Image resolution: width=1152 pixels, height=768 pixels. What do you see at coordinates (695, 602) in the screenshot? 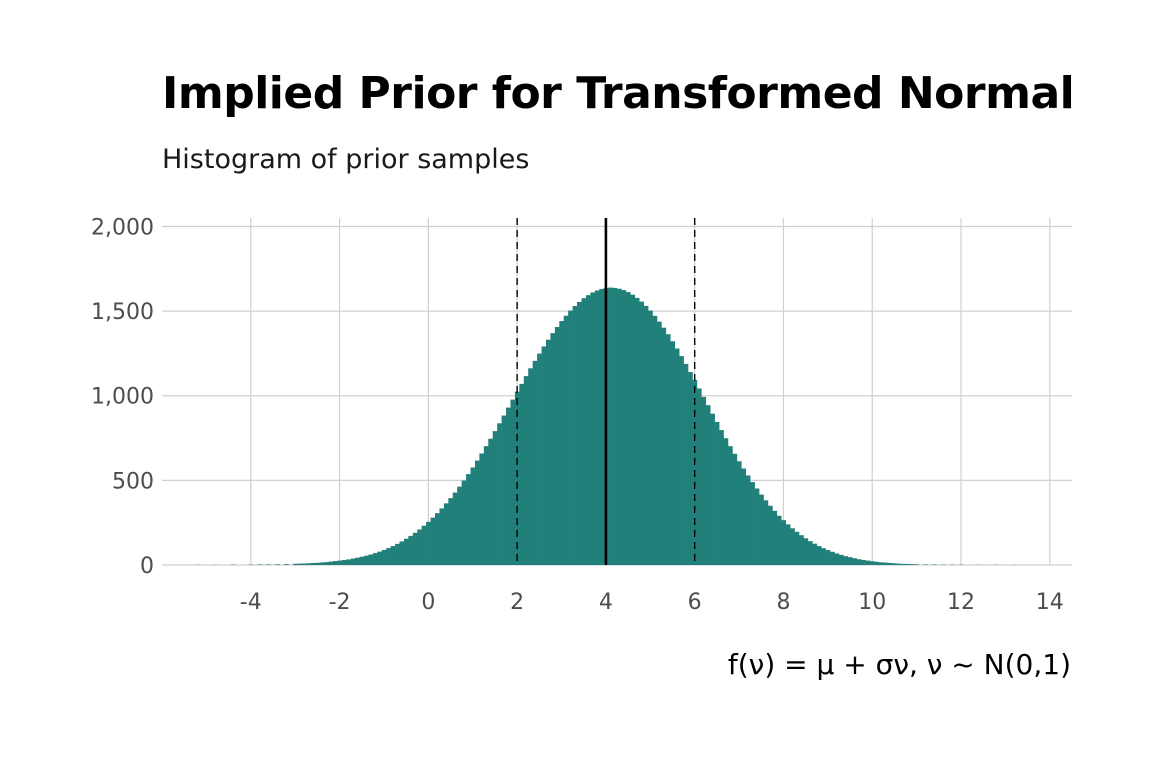
I see `x-tick-label: 6` at bounding box center [695, 602].